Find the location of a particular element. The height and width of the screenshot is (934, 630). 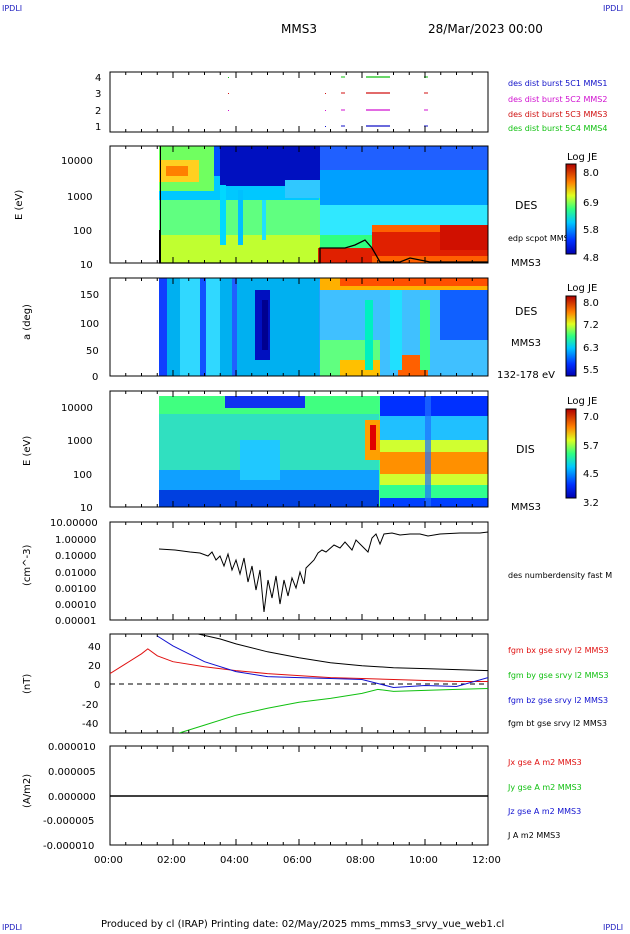

xtick-label: 10:00 is located at coordinates (423, 860).